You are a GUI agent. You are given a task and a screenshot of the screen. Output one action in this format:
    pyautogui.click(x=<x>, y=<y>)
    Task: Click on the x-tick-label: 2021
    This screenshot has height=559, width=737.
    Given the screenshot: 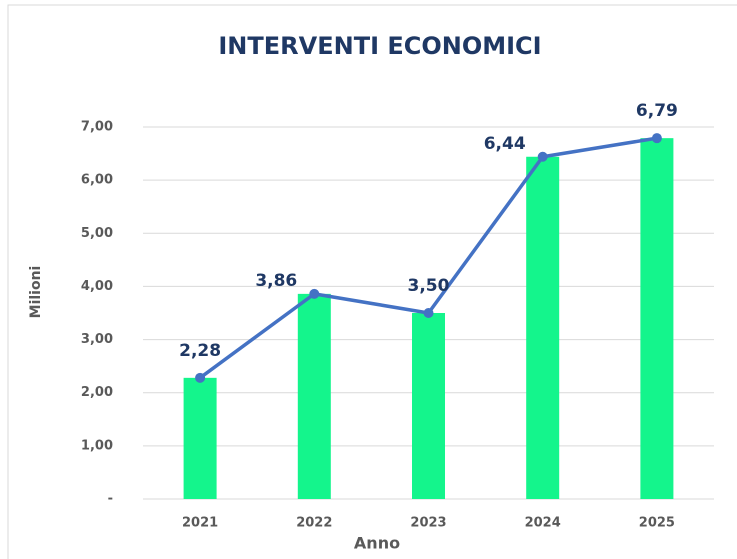 What is the action you would take?
    pyautogui.click(x=200, y=523)
    